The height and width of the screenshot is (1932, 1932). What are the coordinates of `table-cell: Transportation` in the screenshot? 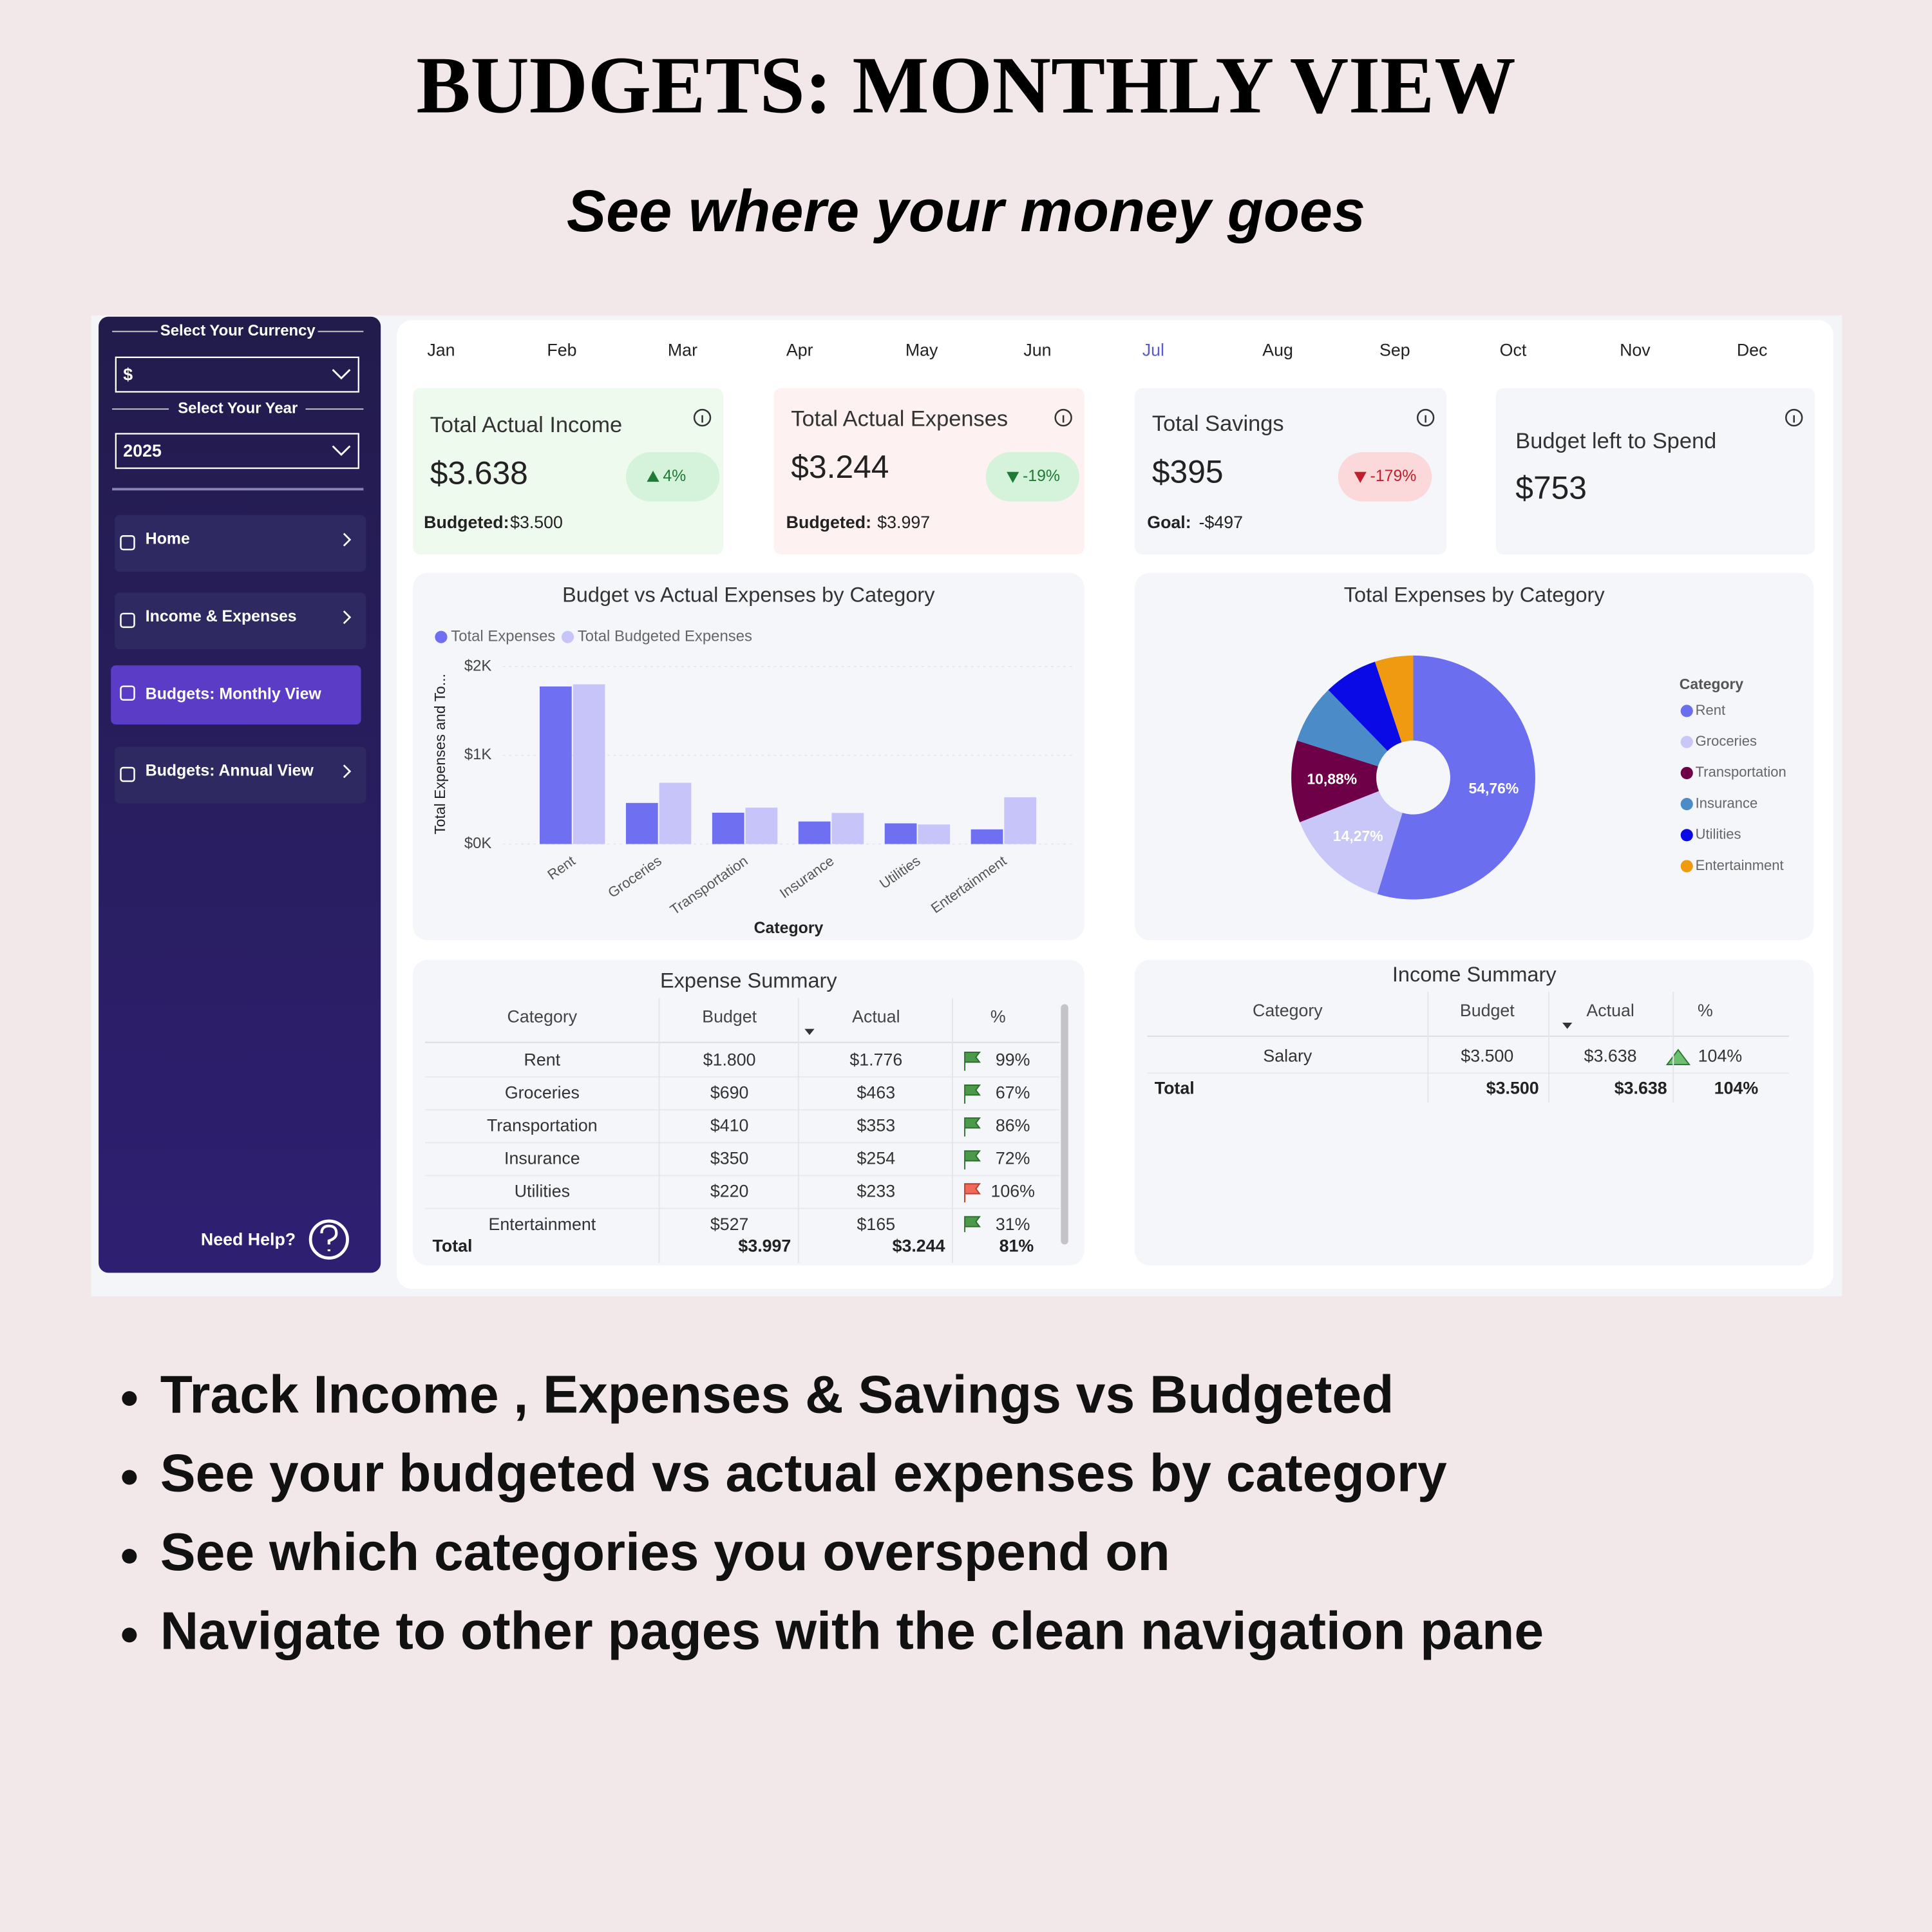 It's located at (542, 1125).